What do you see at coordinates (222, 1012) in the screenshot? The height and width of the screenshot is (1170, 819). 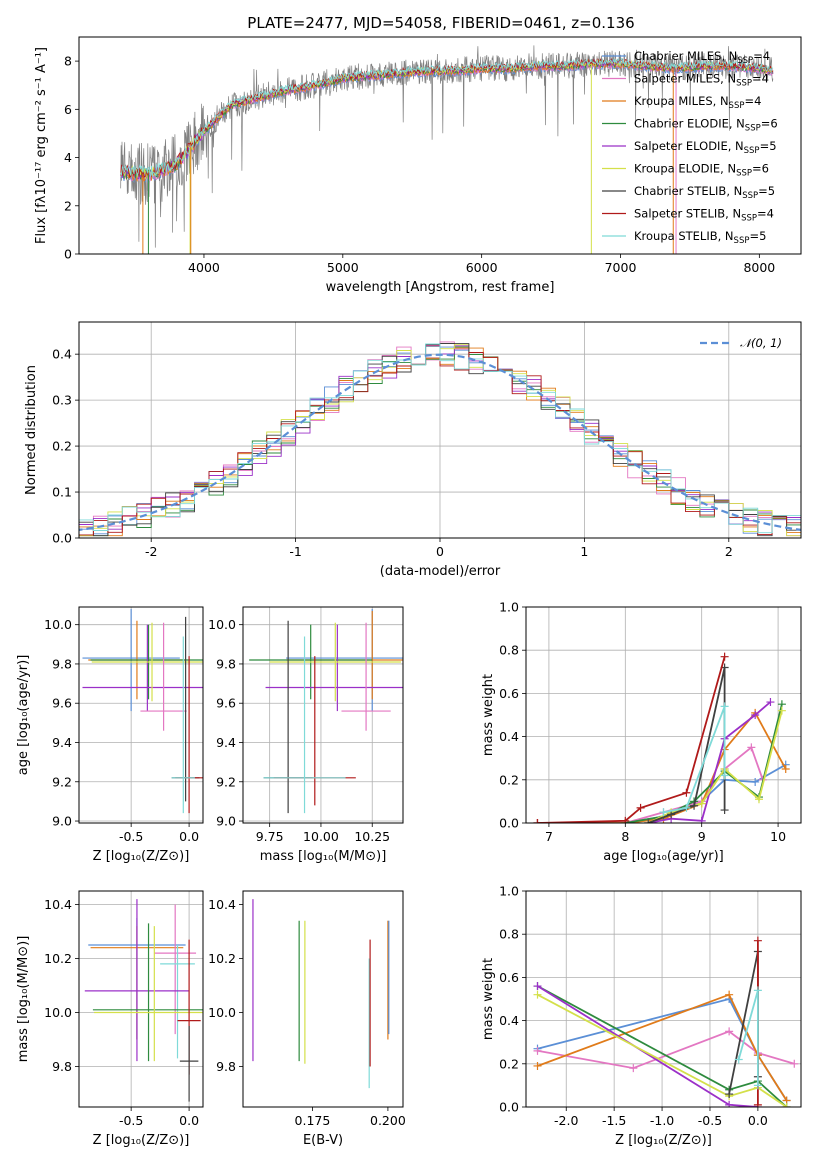 I see `mass_vs_EBV-ytick-label: 10.0` at bounding box center [222, 1012].